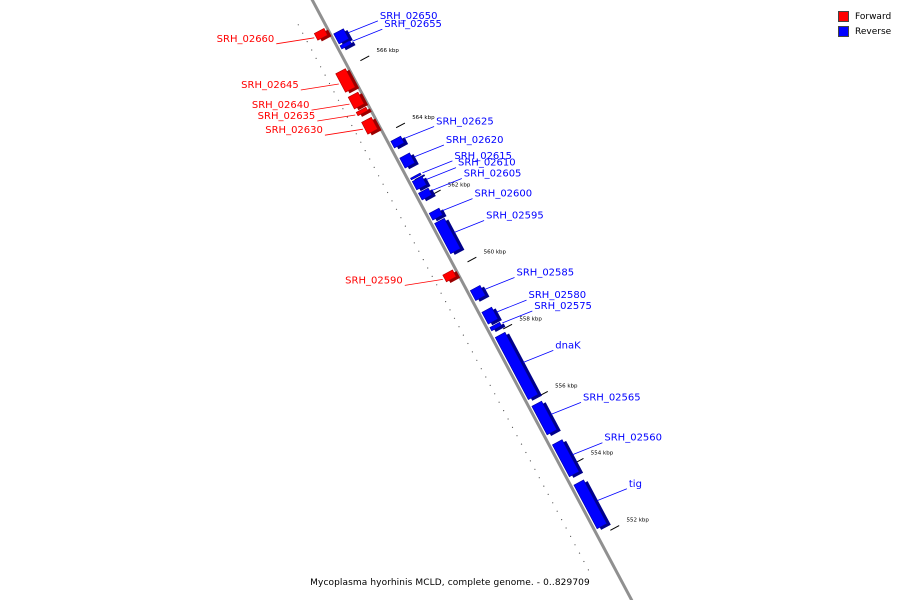 The height and width of the screenshot is (600, 900). What do you see at coordinates (487, 163) in the screenshot?
I see `gene-label: SRH_02610` at bounding box center [487, 163].